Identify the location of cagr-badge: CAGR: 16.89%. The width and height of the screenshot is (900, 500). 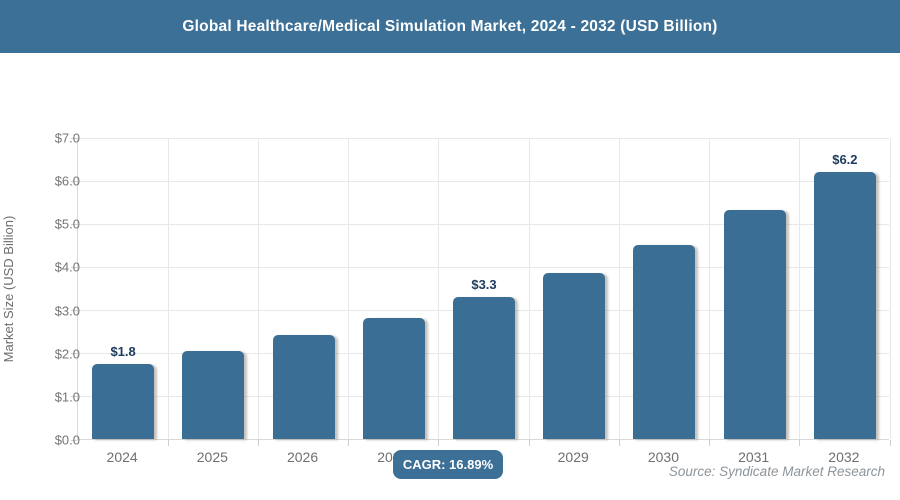
(448, 464).